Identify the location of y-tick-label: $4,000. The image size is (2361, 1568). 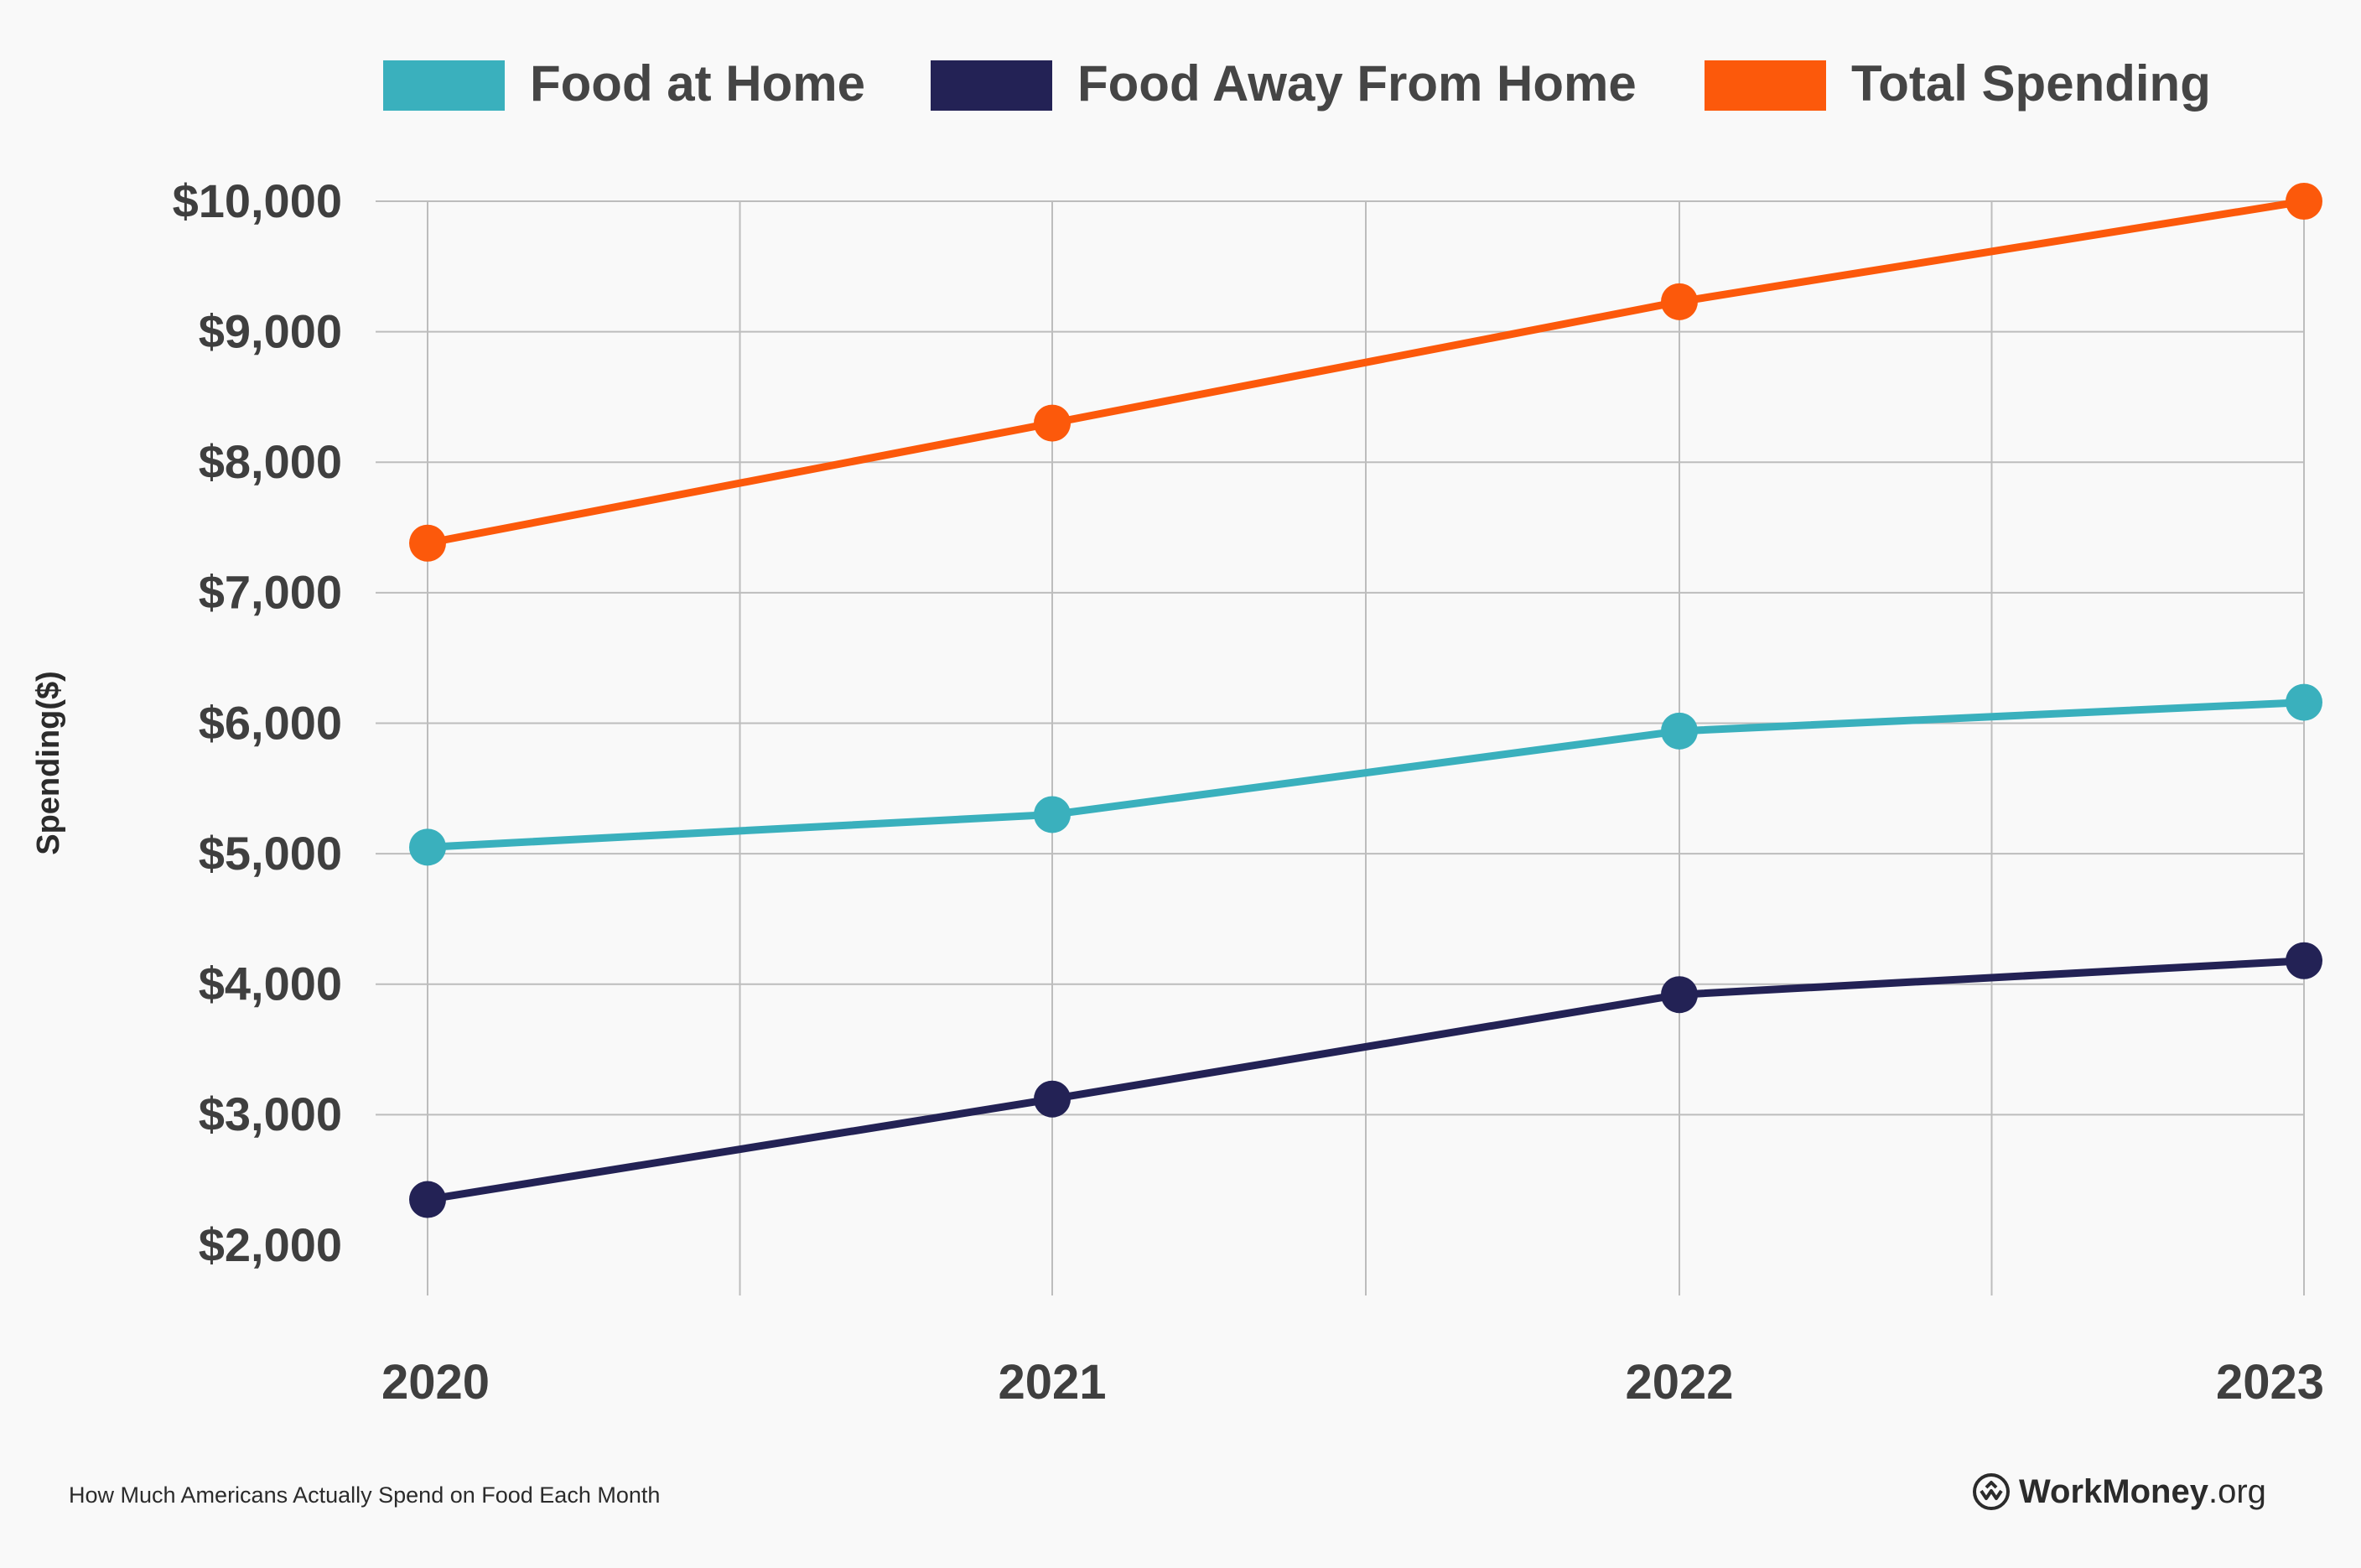
(270, 984).